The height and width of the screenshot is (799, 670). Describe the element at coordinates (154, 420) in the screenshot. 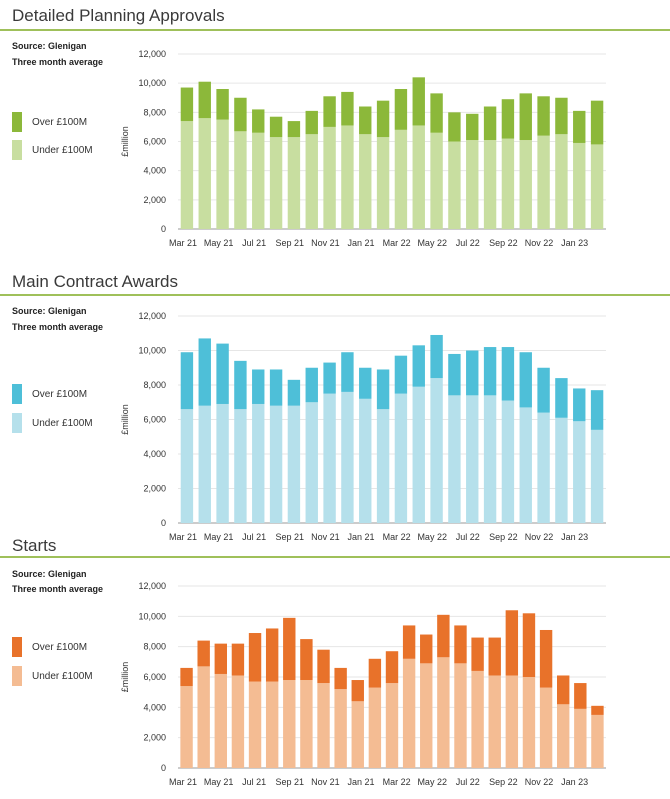

I see `y-tick-label: 6,000` at that location.